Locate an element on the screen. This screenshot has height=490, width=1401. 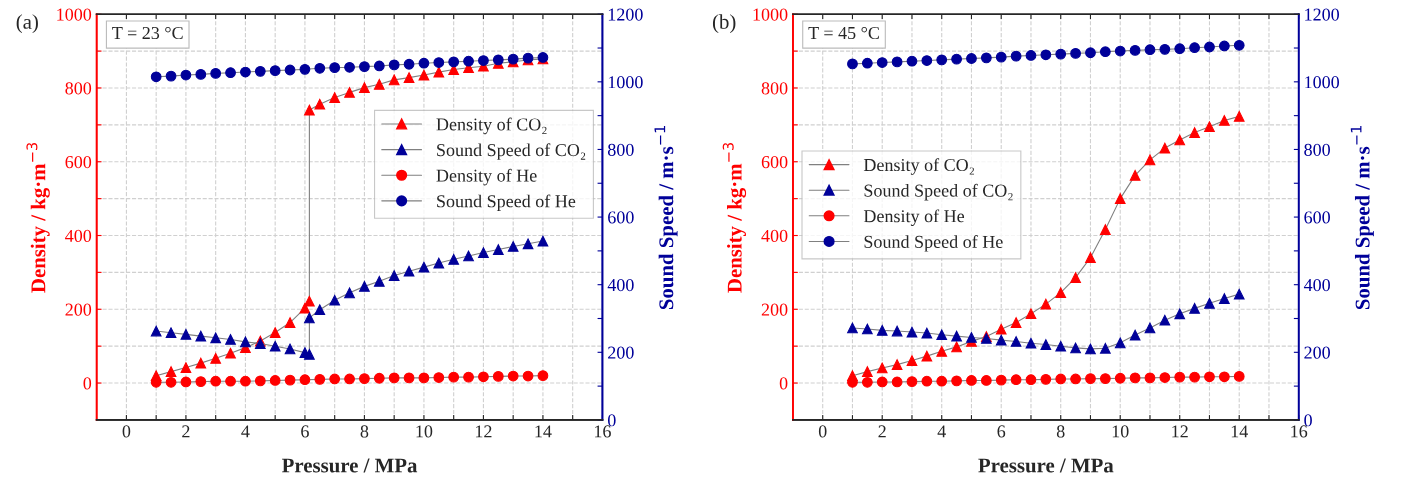
chart-title: (b) is located at coordinates (724, 24).